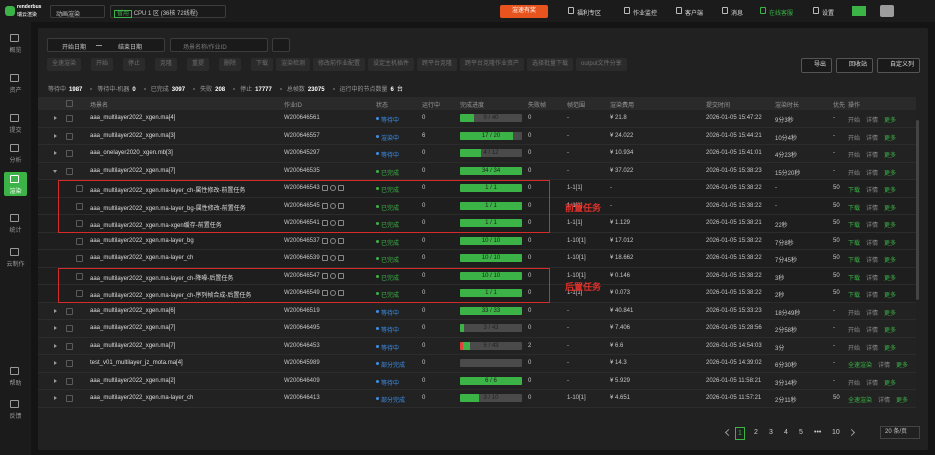  I want to click on nav-item: 分析, so click(15, 161).